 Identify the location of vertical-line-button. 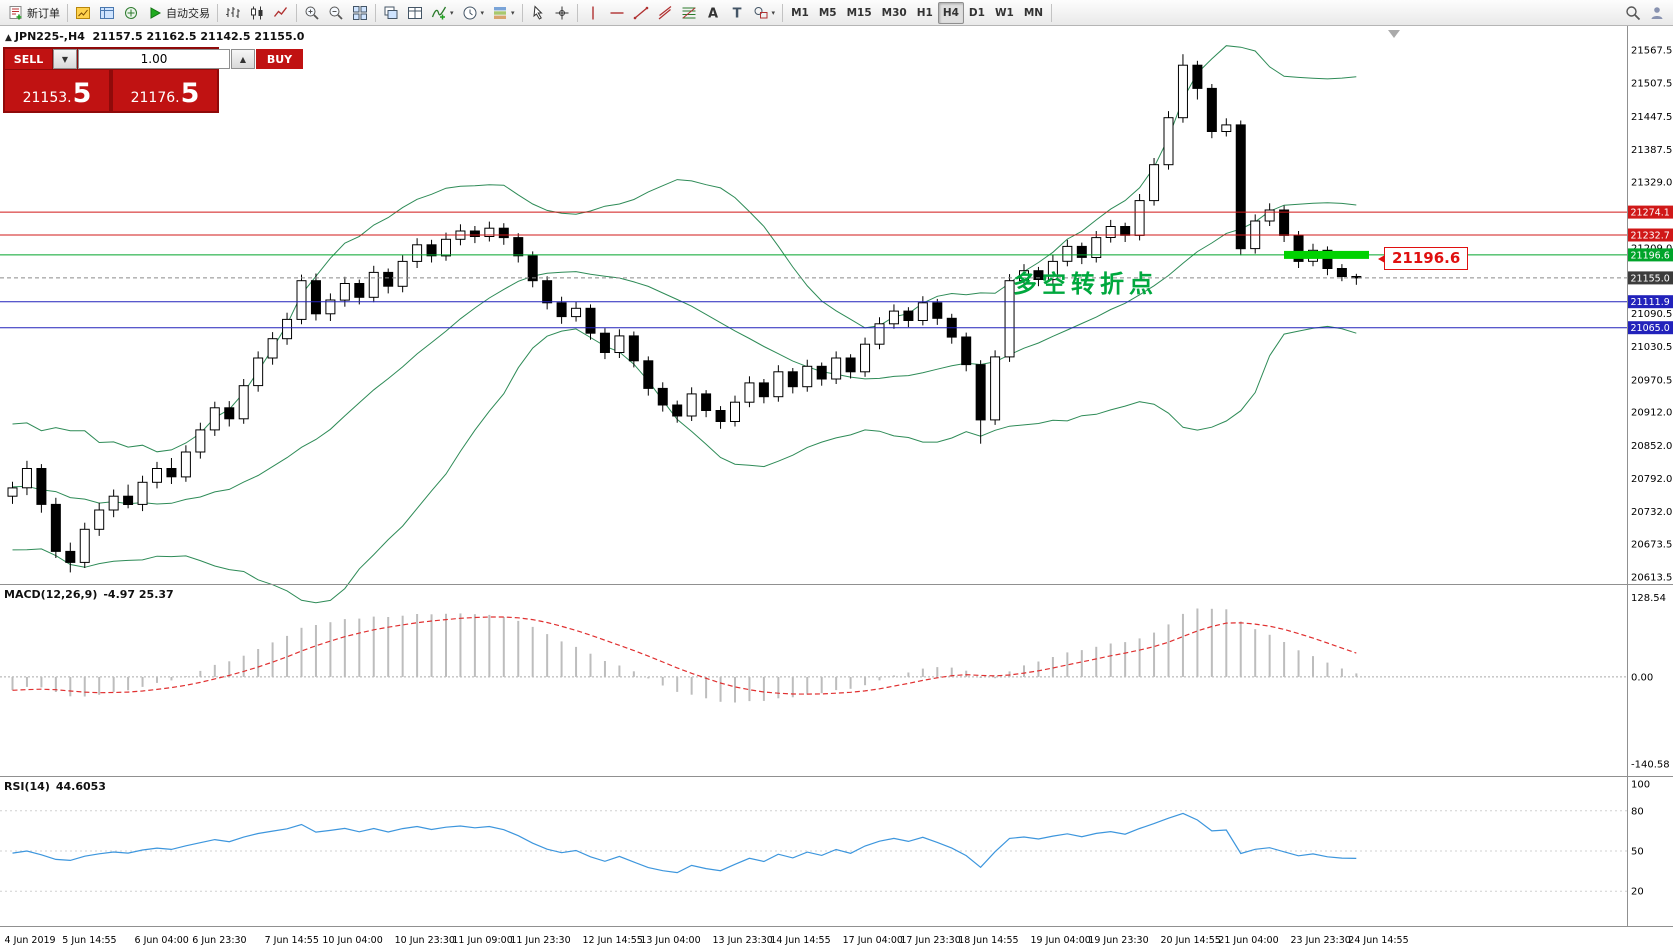
(593, 13).